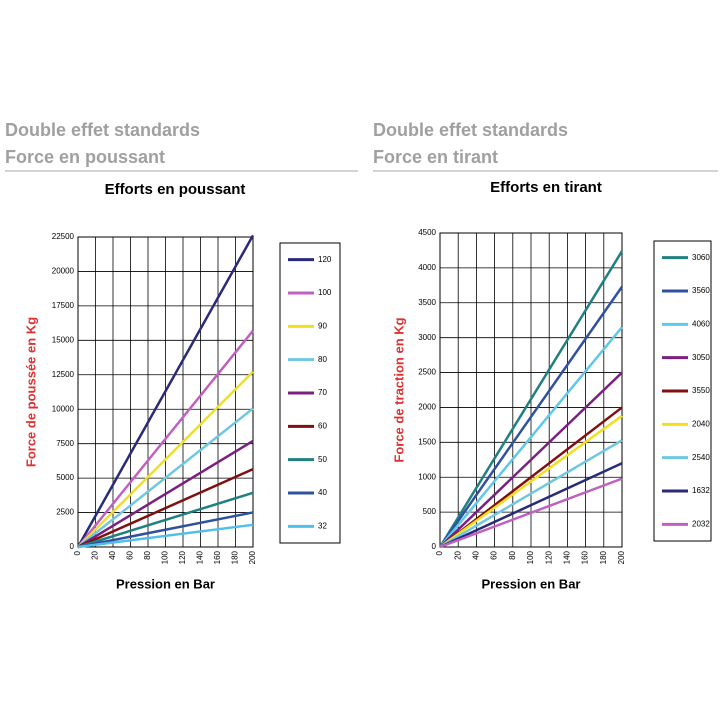 This screenshot has width=720, height=725. Describe the element at coordinates (322, 325) in the screenshot. I see `legend-label: 90` at that location.